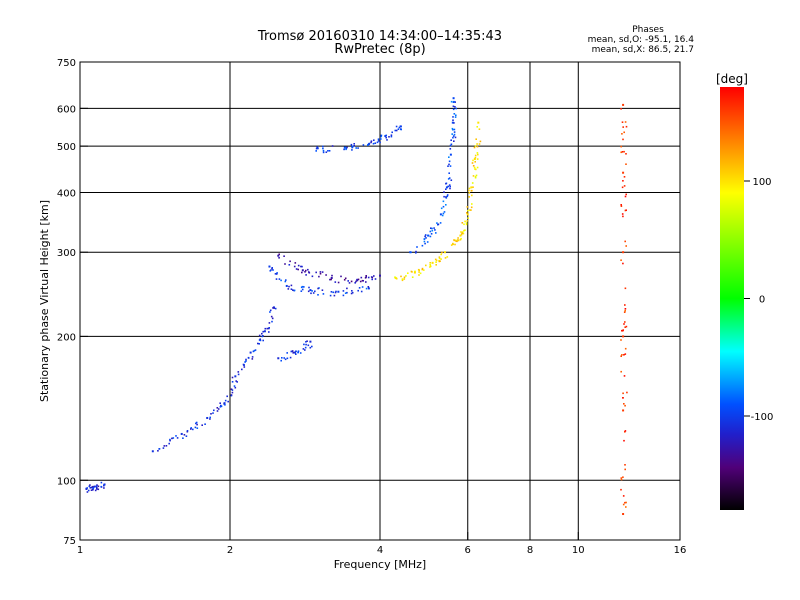 This screenshot has height=600, width=800. What do you see at coordinates (379, 49) in the screenshot?
I see `chart-subtitle: RwPretec (8p)` at bounding box center [379, 49].